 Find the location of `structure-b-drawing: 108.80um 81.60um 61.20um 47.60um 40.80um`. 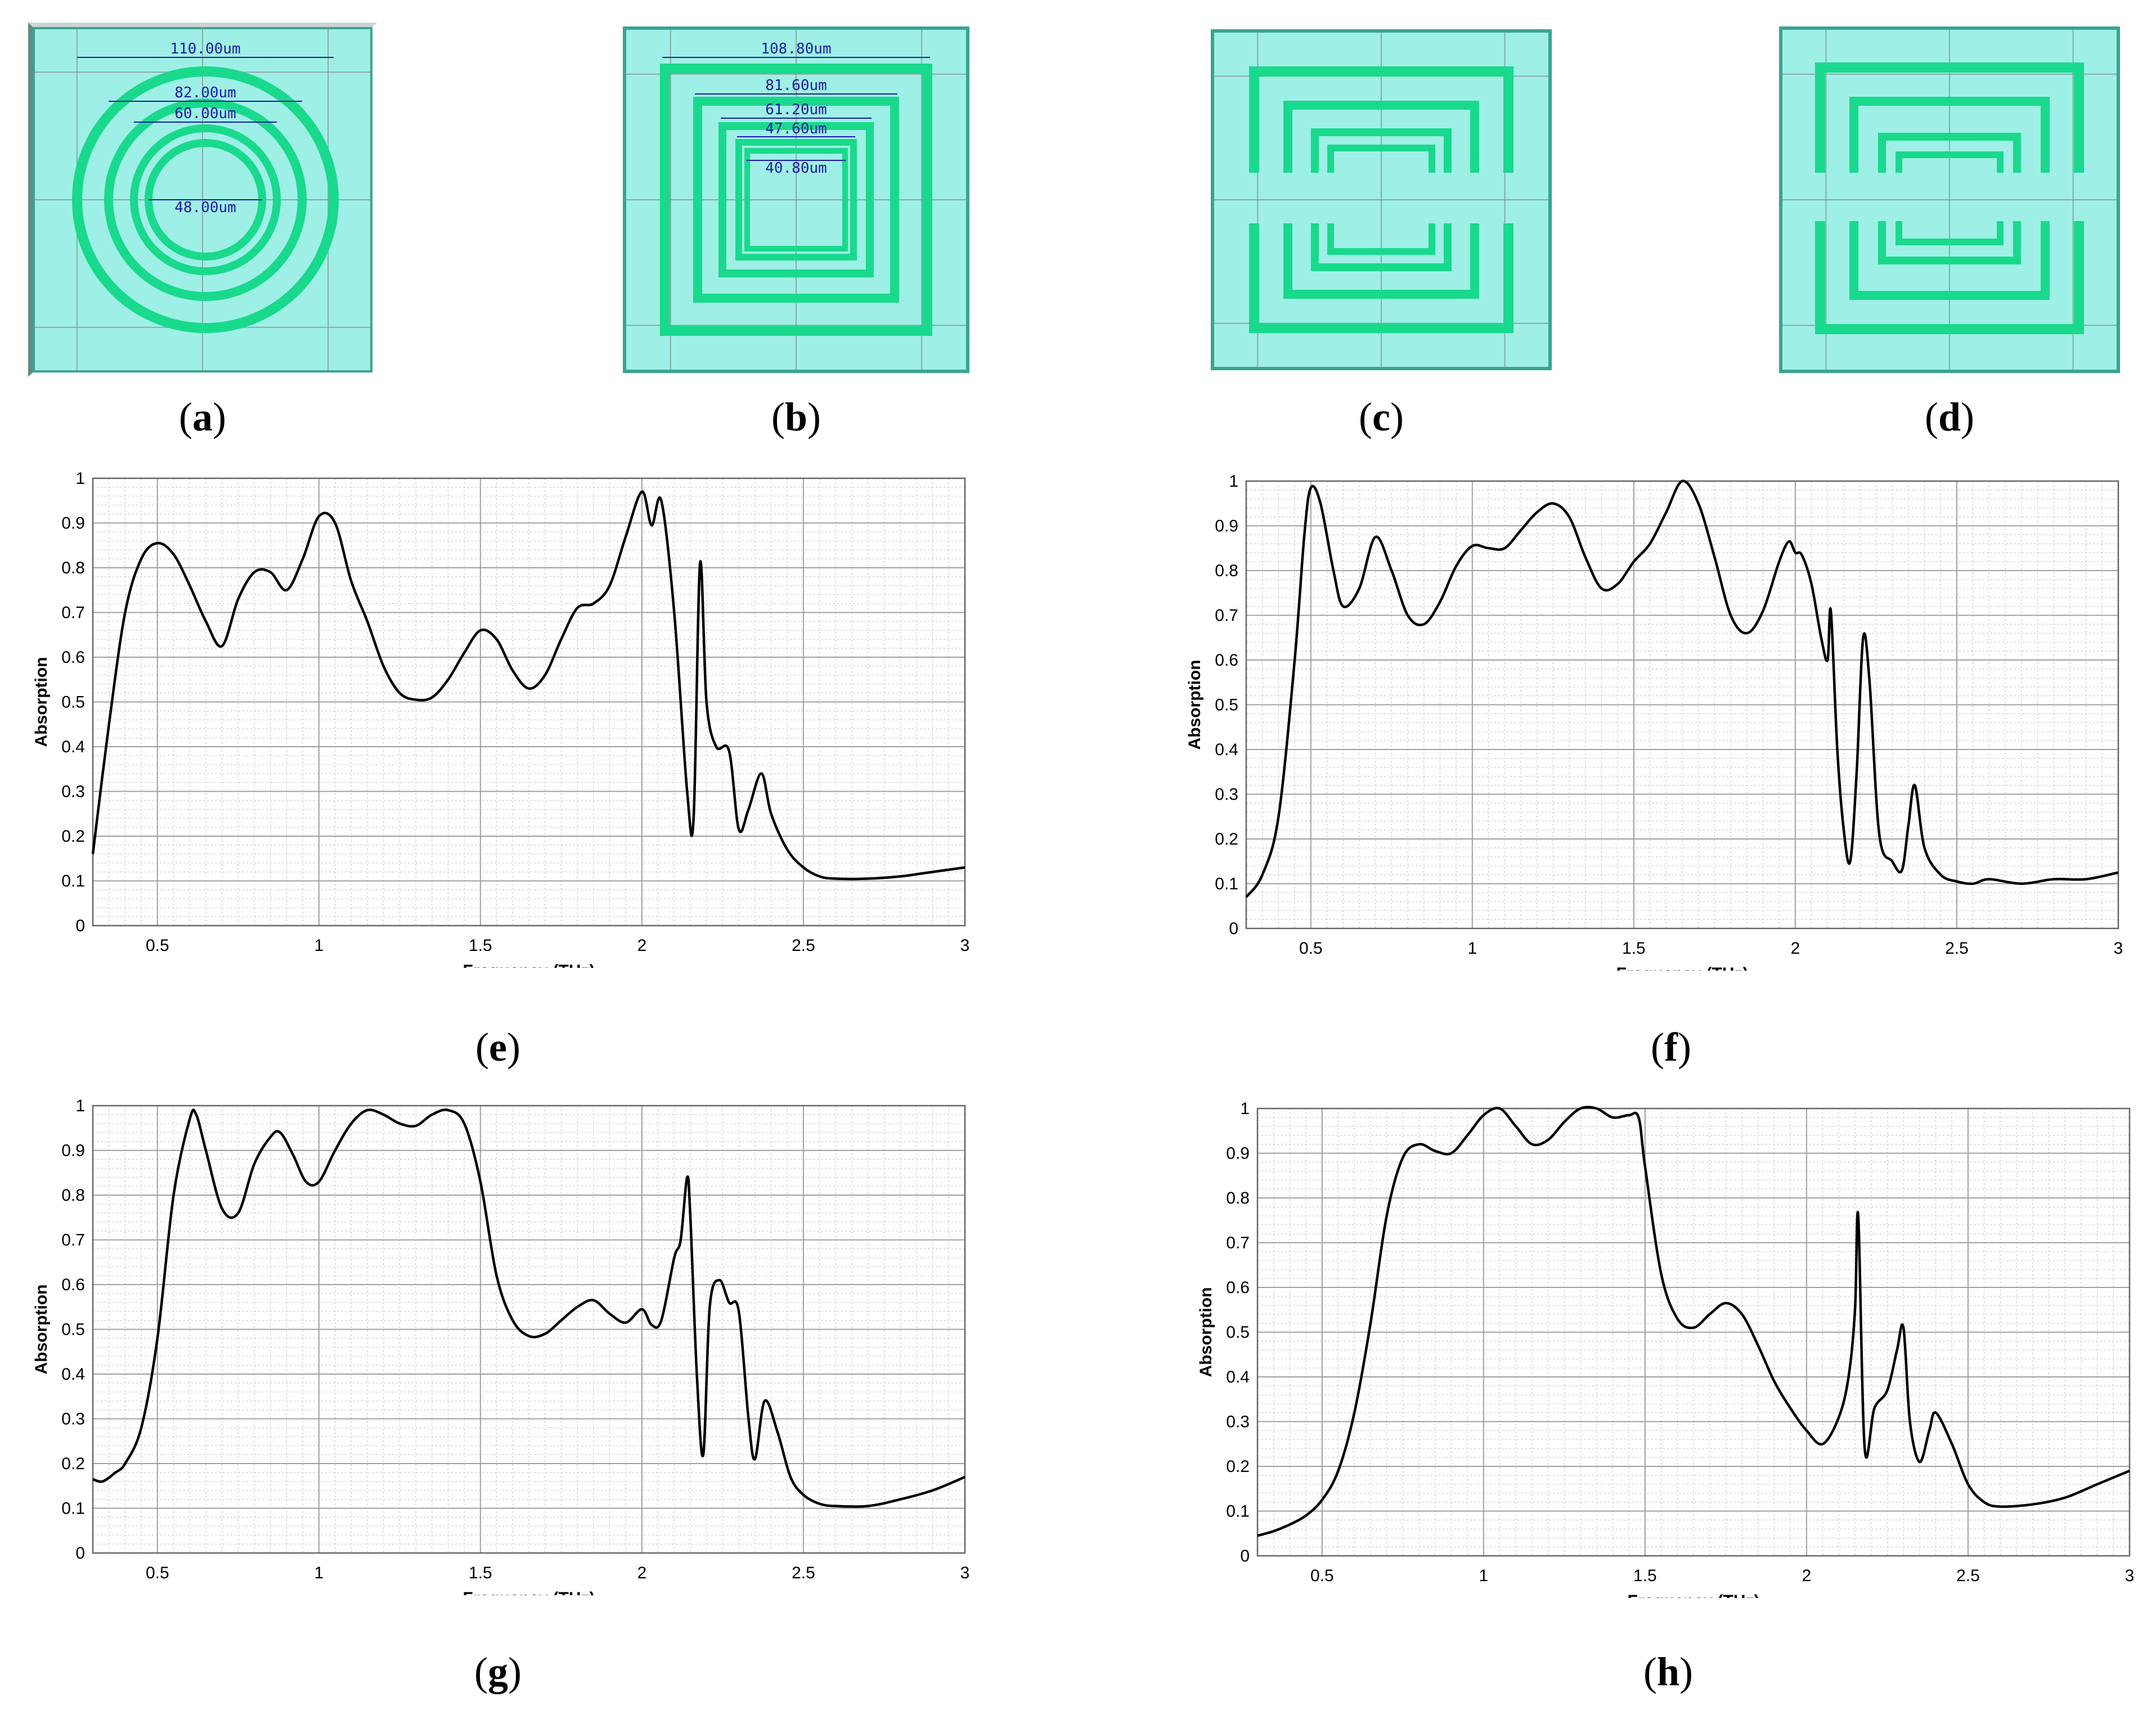

structure-b-drawing: 108.80um 81.60um 61.20um 47.60um 40.80um is located at coordinates (796, 199).